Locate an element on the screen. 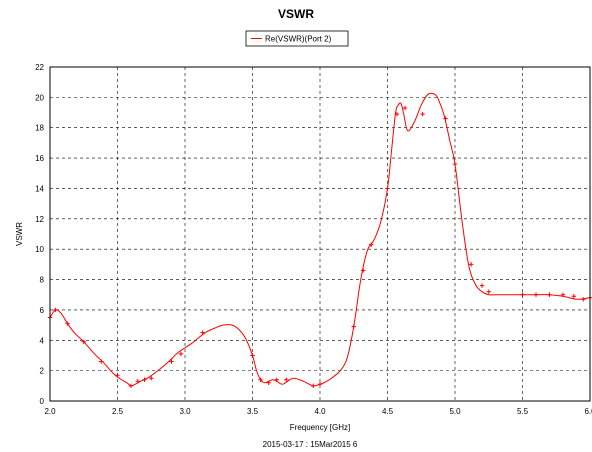 The height and width of the screenshot is (452, 592). y-axis-label: VSWR is located at coordinates (19, 234).